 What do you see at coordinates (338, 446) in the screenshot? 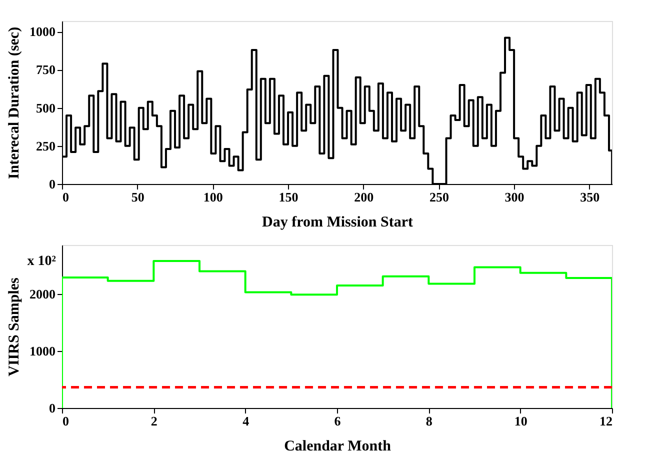
I see `x-axis-title: Calendar Month` at bounding box center [338, 446].